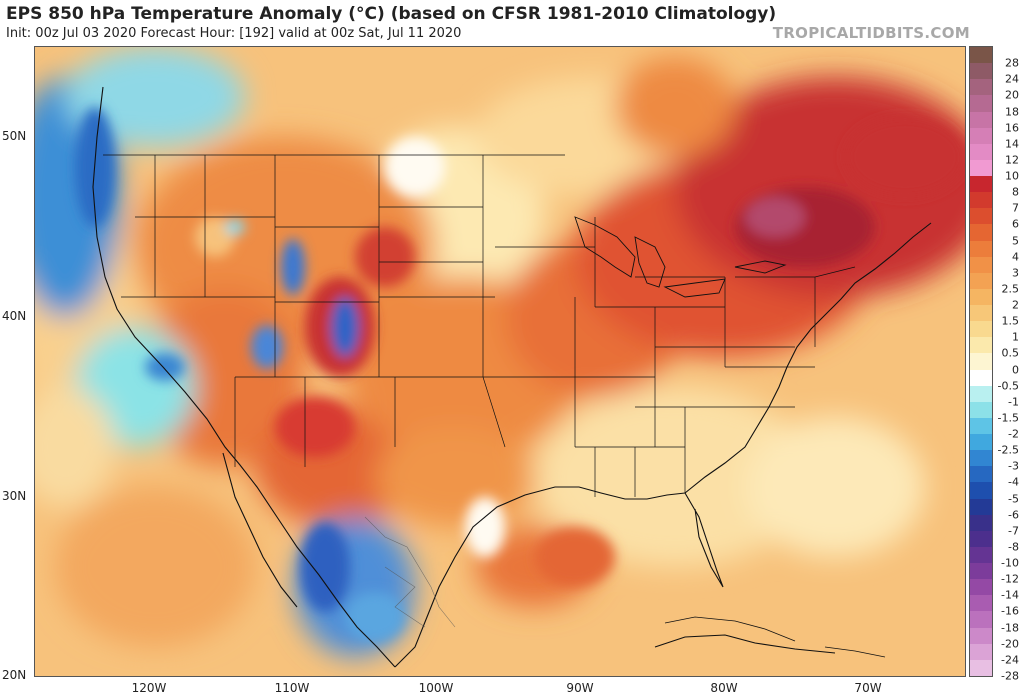 Image resolution: width=1024 pixels, height=696 pixels. What do you see at coordinates (1015, 273) in the screenshot?
I see `colorbar-tick-label: 3` at bounding box center [1015, 273].